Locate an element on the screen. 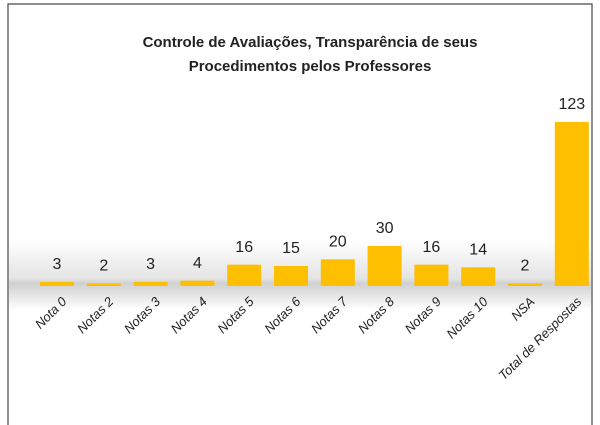  value-label: 15 is located at coordinates (291, 248).